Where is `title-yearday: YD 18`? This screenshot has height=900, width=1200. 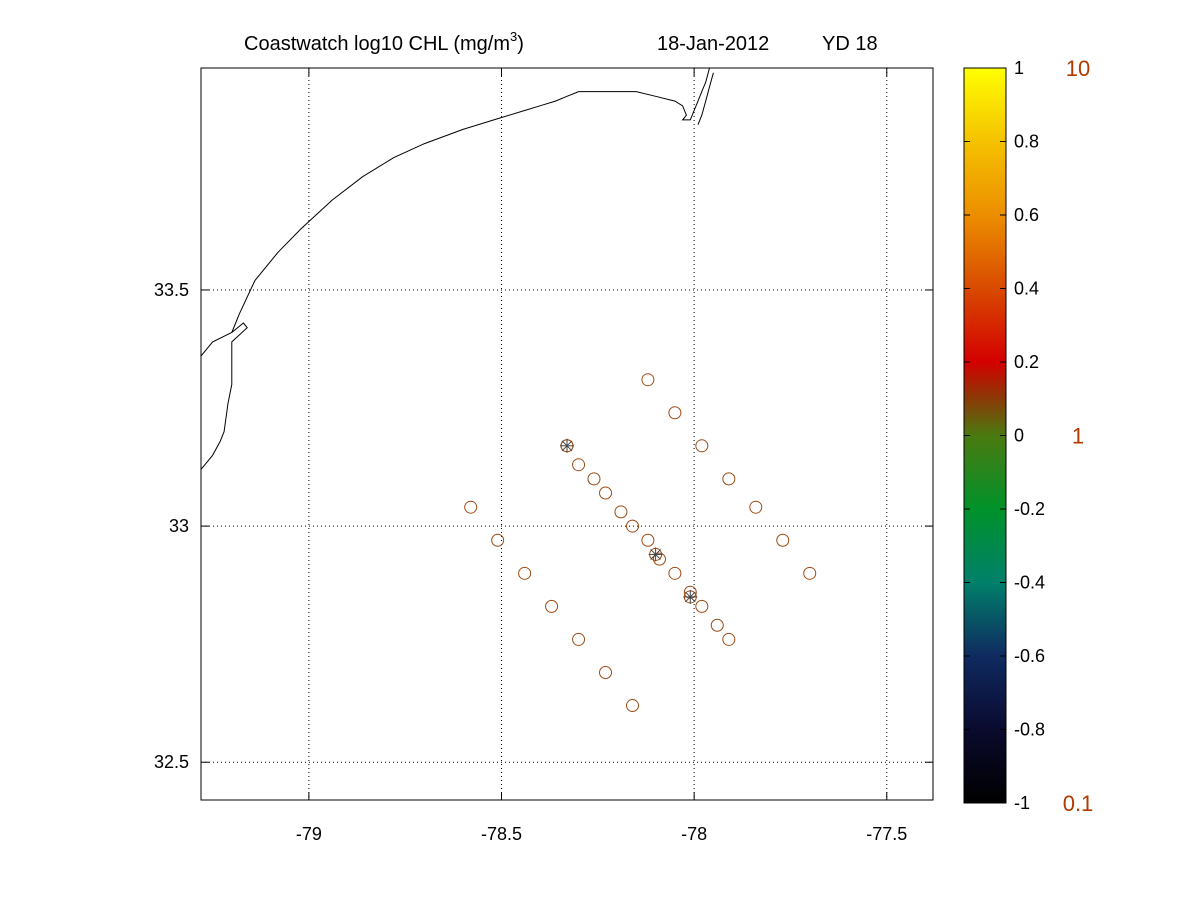
title-yearday: YD 18 is located at coordinates (850, 44).